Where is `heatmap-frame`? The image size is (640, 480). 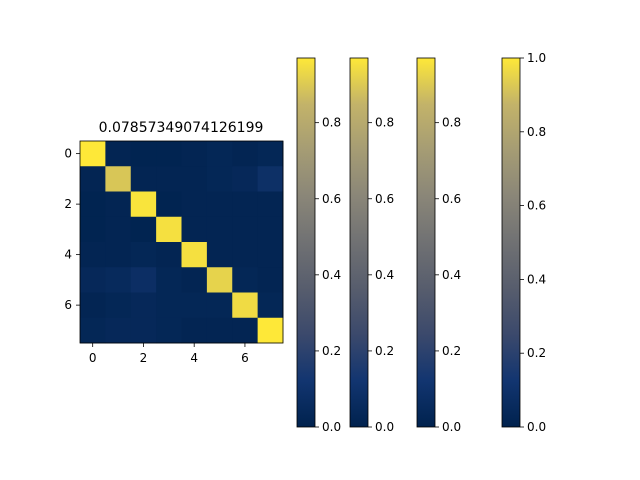 heatmap-frame is located at coordinates (181, 242).